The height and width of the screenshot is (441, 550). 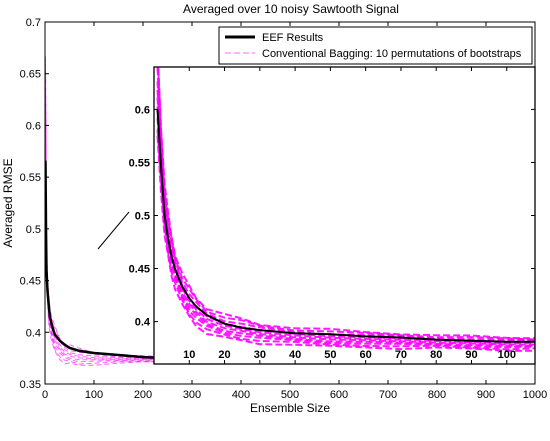 I want to click on main-x-tick-label: 300, so click(x=192, y=395).